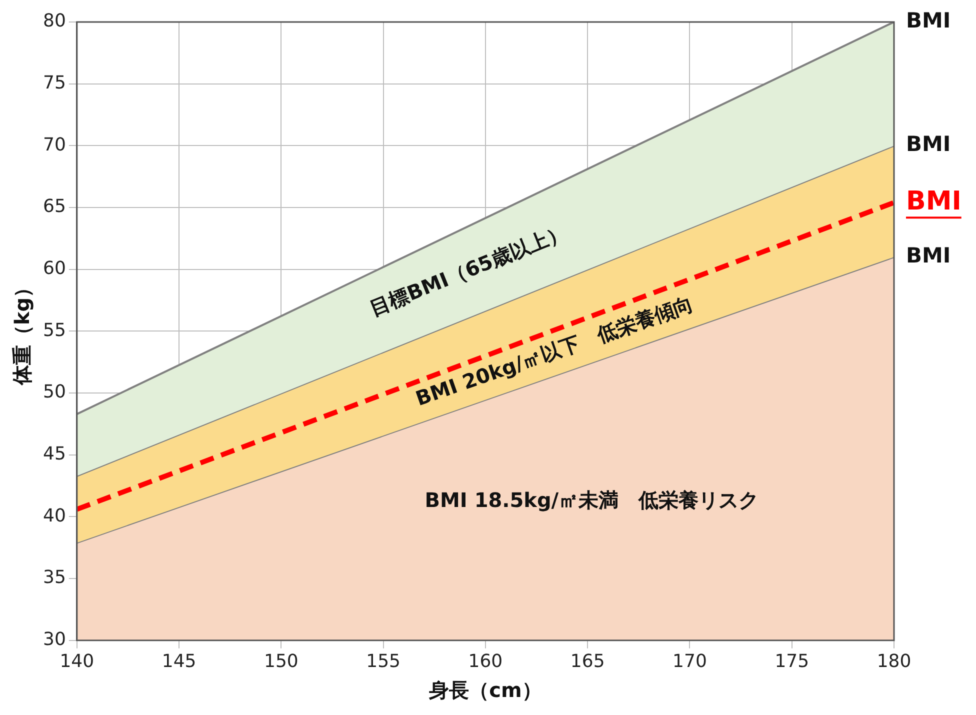 This screenshot has width=976, height=715. I want to click on x-tick-label: 155, so click(383, 661).